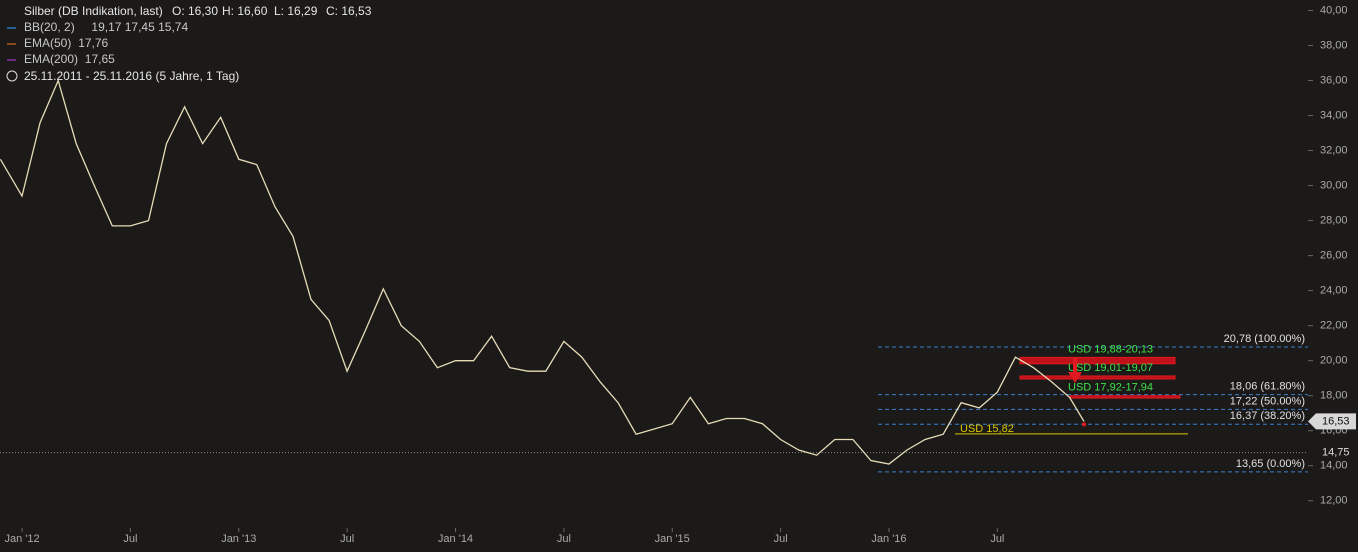 This screenshot has width=1358, height=552. What do you see at coordinates (1075, 370) in the screenshot?
I see `arrow` at bounding box center [1075, 370].